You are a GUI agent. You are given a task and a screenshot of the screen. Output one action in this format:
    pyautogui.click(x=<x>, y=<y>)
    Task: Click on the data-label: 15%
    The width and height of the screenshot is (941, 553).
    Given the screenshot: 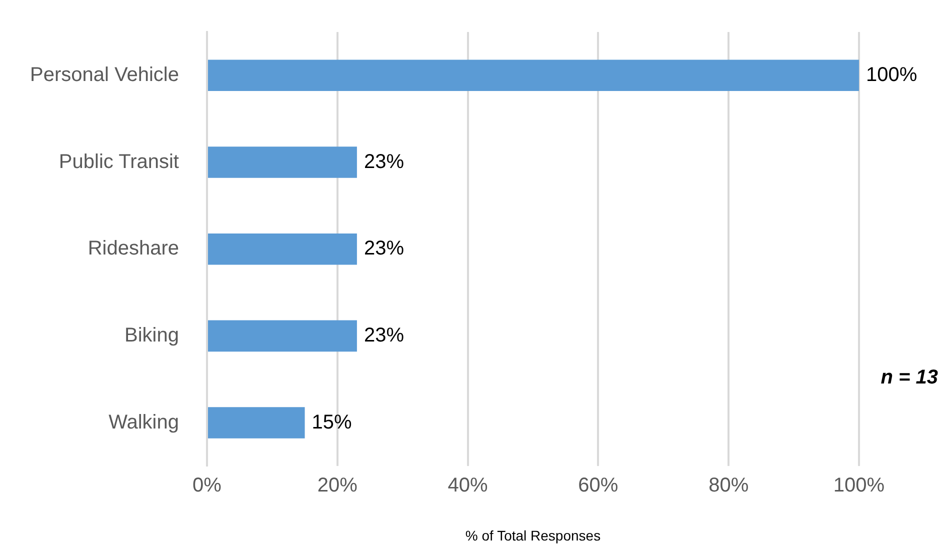 What is the action you would take?
    pyautogui.click(x=332, y=422)
    